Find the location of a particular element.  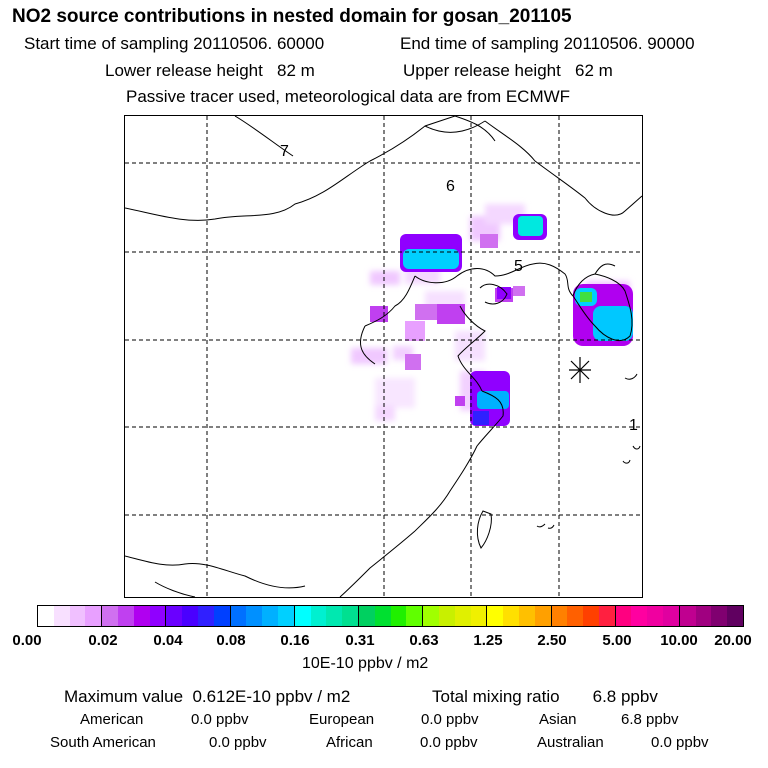

european-value: 0.0 ppbv is located at coordinates (450, 719).